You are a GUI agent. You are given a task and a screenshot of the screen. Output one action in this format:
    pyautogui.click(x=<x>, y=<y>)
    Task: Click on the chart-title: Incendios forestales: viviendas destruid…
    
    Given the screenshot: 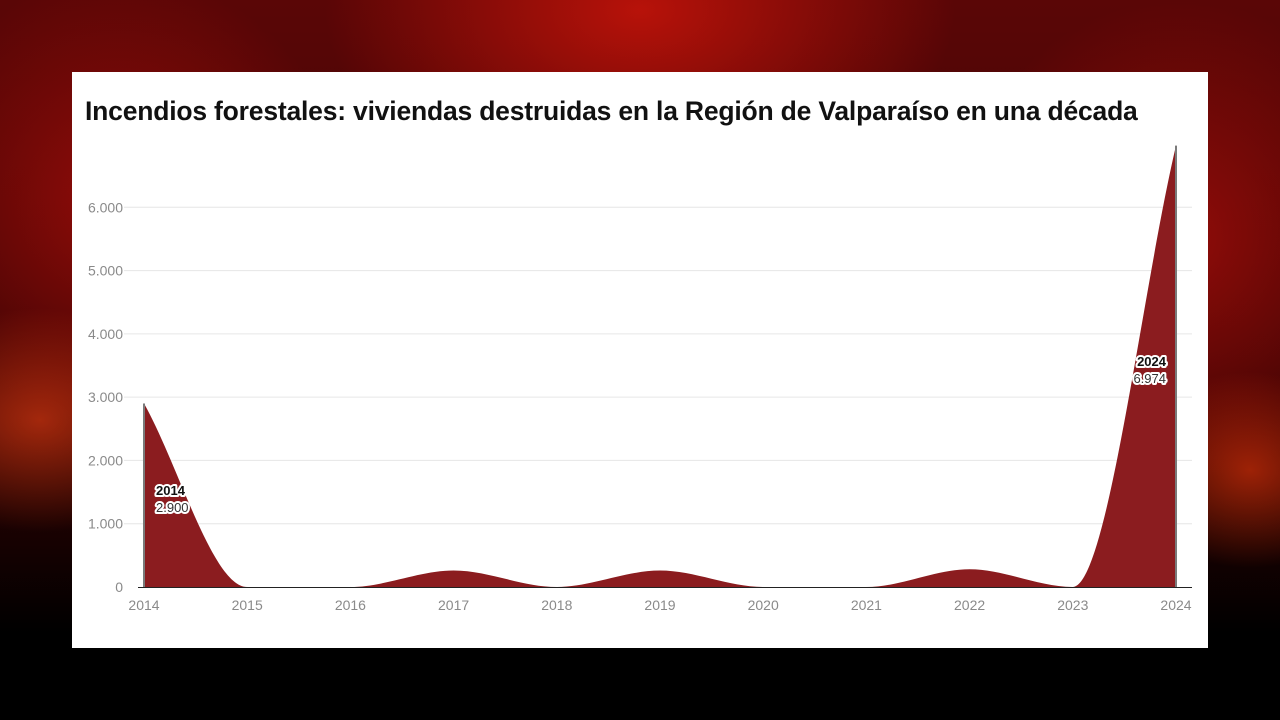 What is the action you would take?
    pyautogui.click(x=611, y=111)
    